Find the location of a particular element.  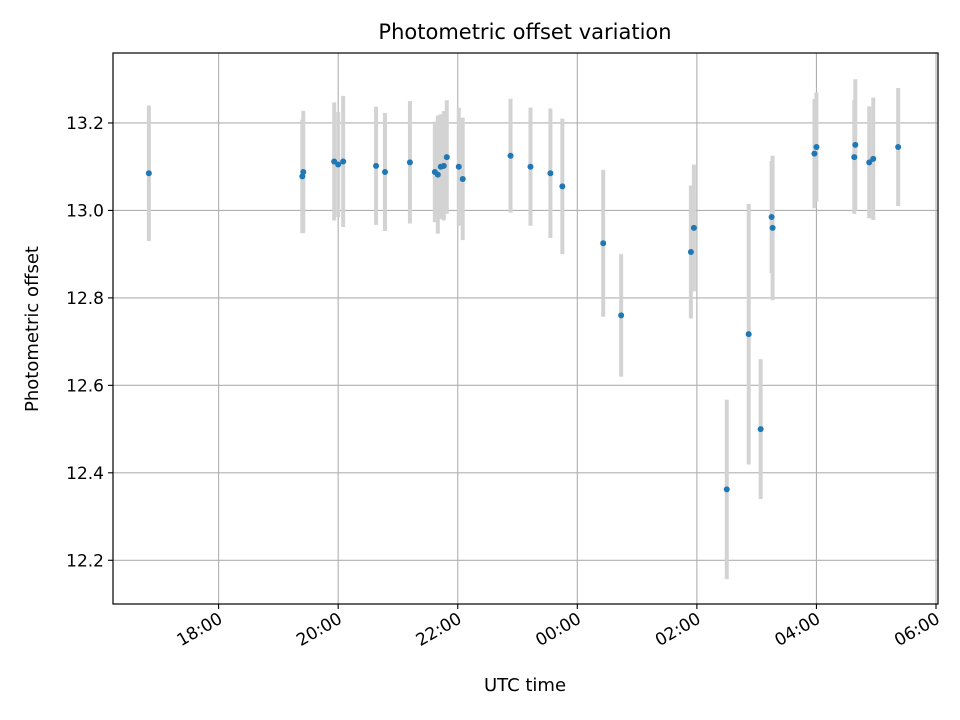

y-tick-label: 13.0 is located at coordinates (85, 211).